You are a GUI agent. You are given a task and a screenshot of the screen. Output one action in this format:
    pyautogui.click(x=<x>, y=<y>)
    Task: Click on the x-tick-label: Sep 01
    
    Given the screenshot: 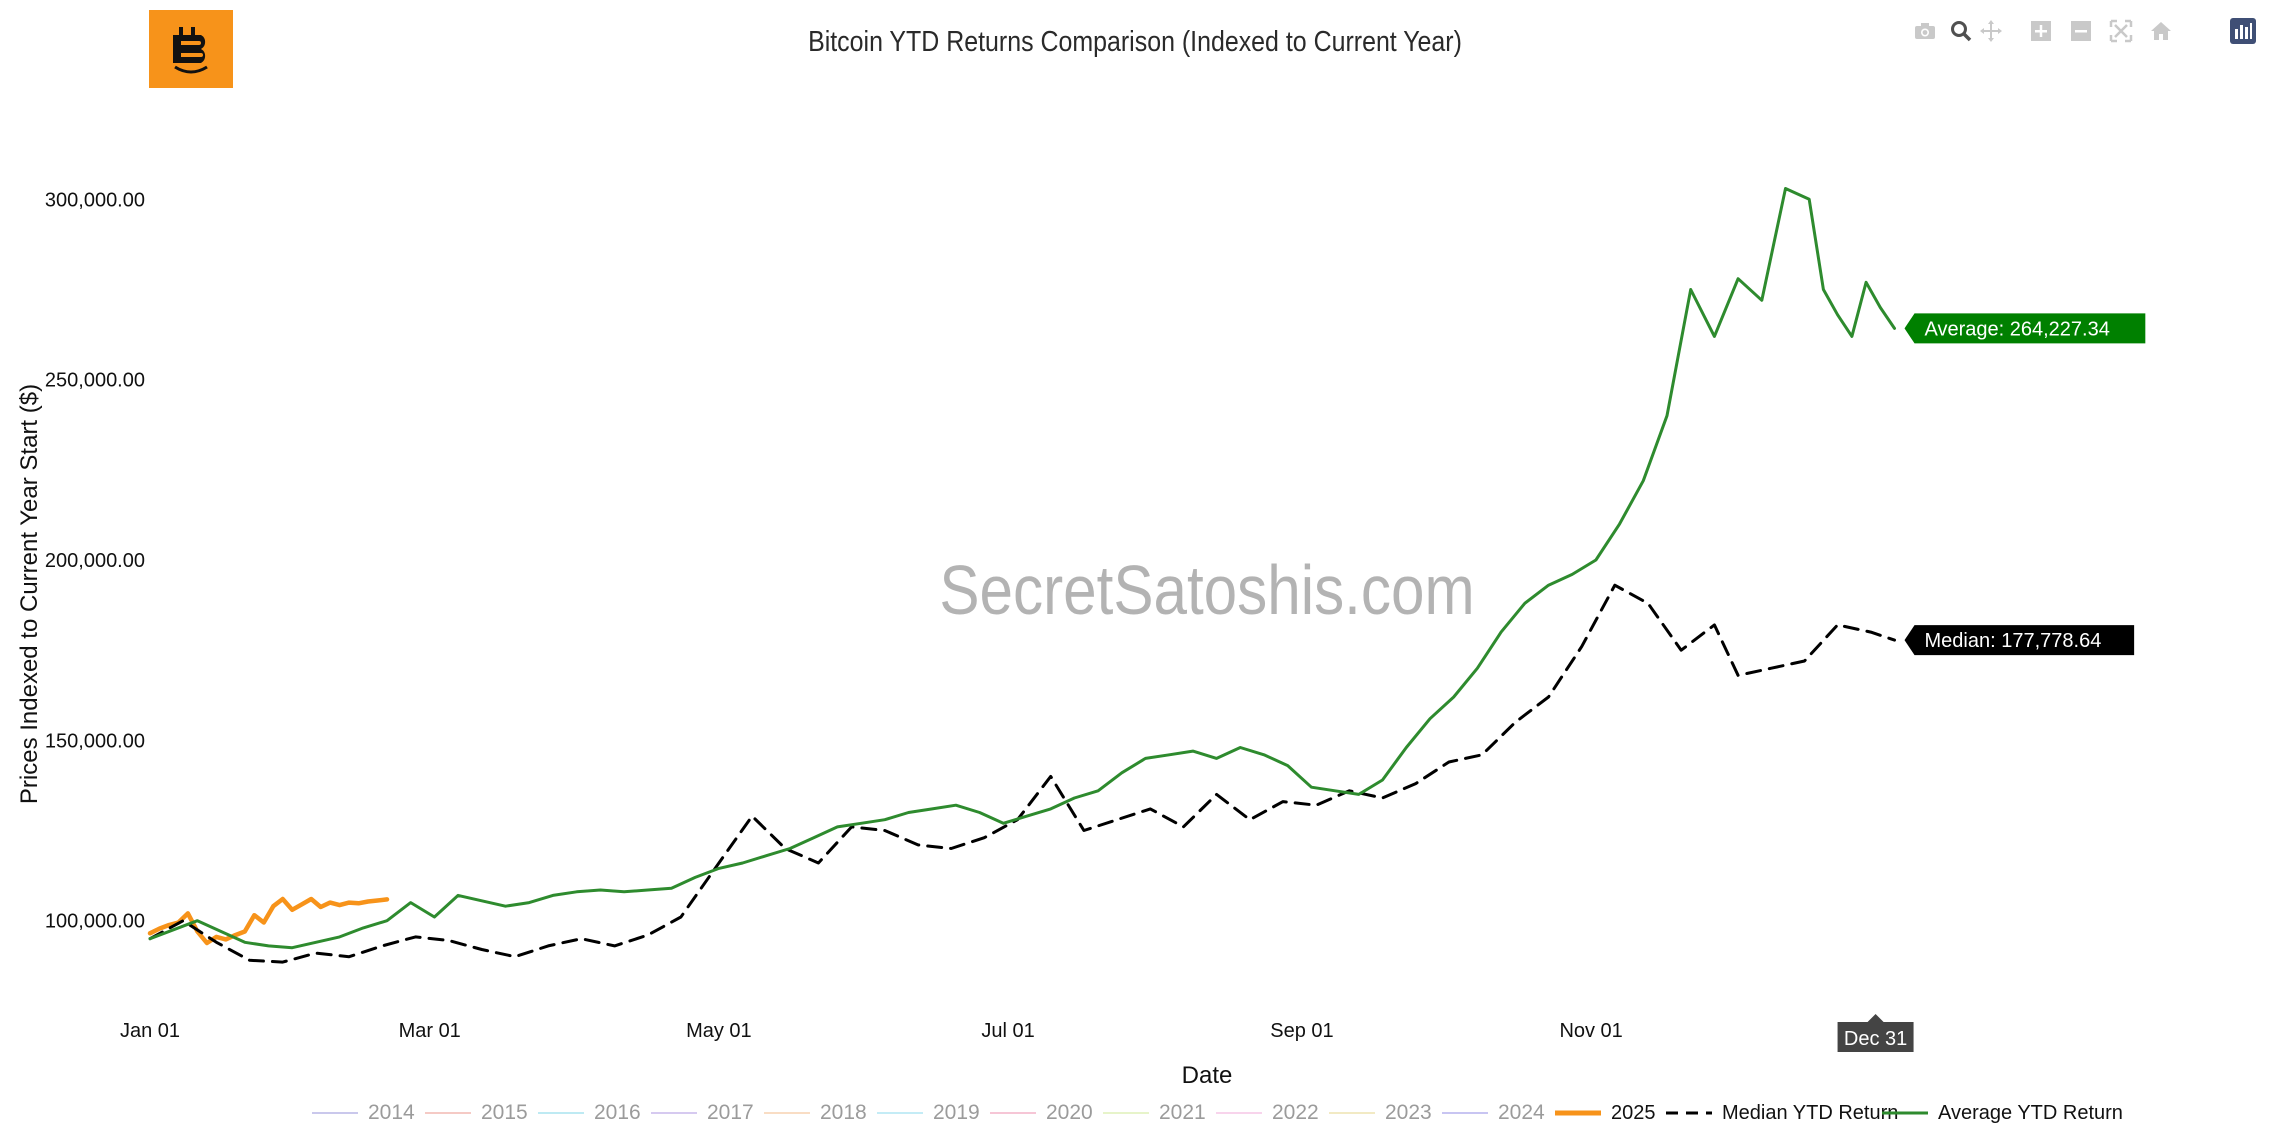 What is the action you would take?
    pyautogui.click(x=1301, y=1031)
    